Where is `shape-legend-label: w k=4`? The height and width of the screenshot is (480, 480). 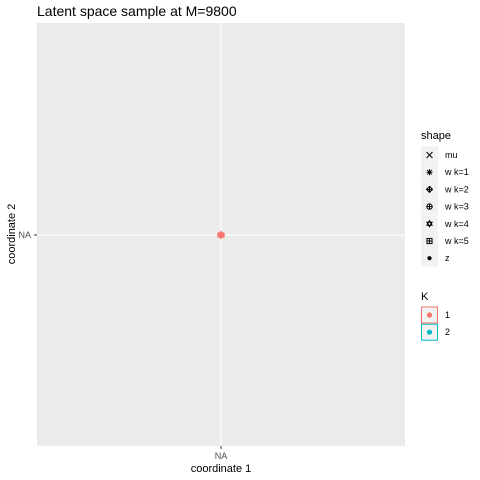 shape-legend-label: w k=4 is located at coordinates (456, 224).